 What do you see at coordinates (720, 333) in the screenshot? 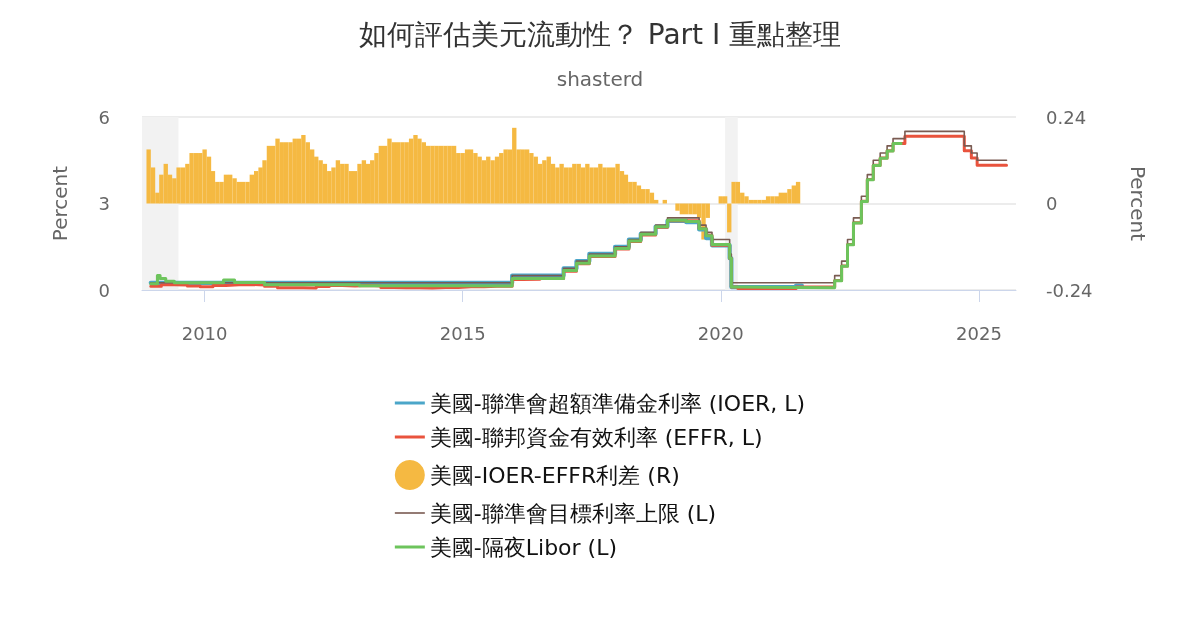
I see `x-tick-label: 2020` at bounding box center [720, 333].